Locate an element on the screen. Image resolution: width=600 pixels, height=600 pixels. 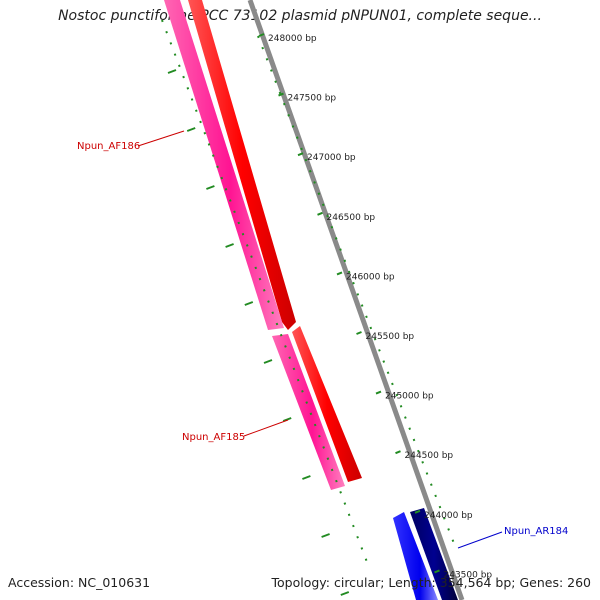
feature-navy-segment is located at coordinates (434, 554).